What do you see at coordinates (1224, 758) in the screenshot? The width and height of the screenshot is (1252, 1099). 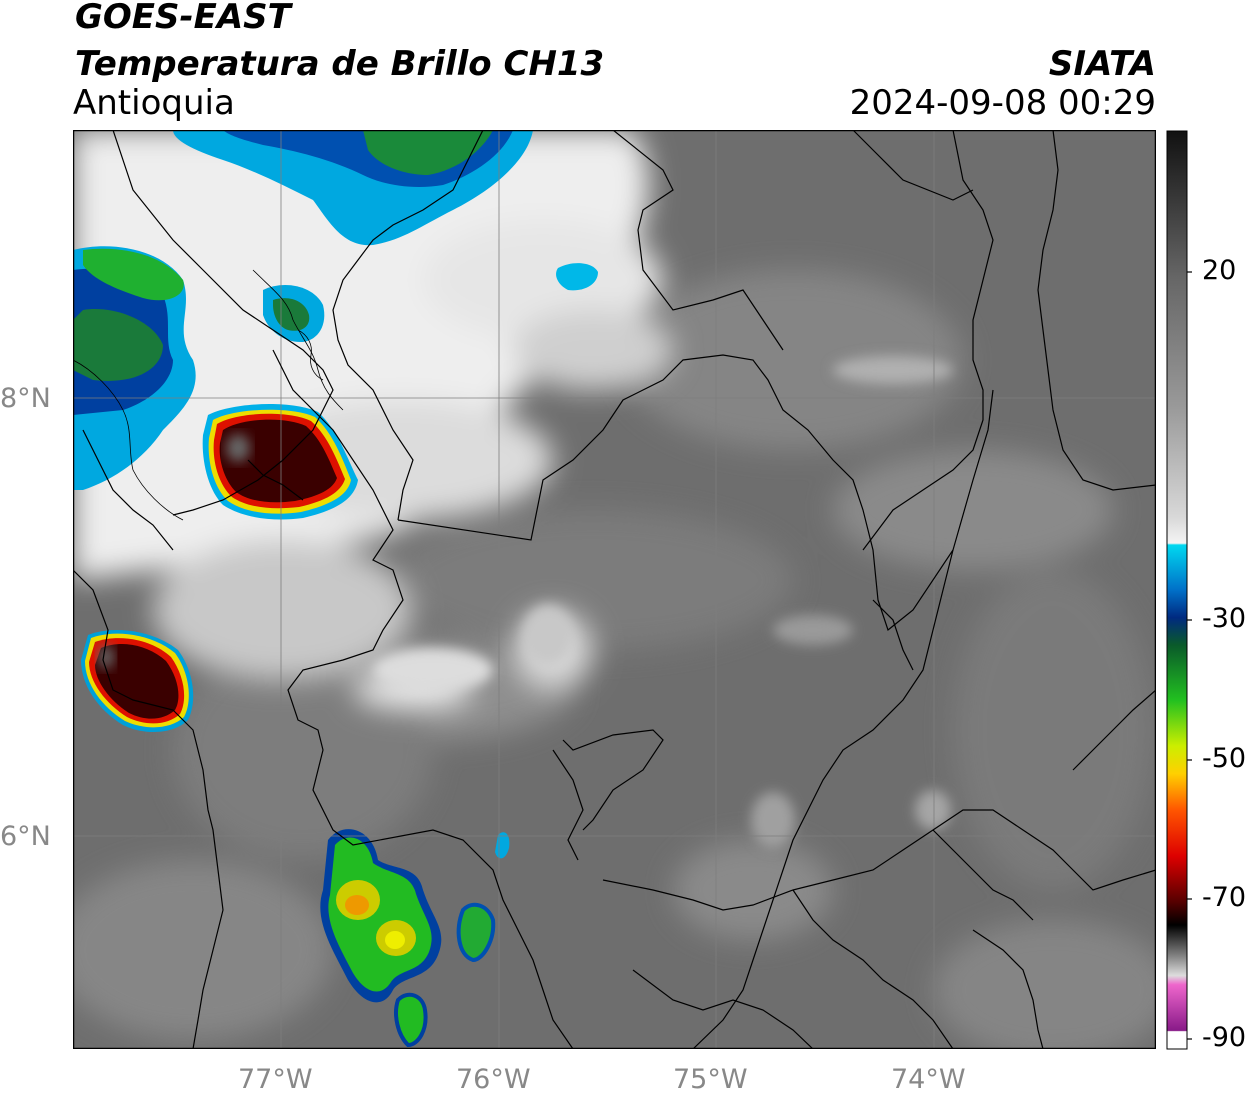 I see `cbar-label-neg50: -50` at bounding box center [1224, 758].